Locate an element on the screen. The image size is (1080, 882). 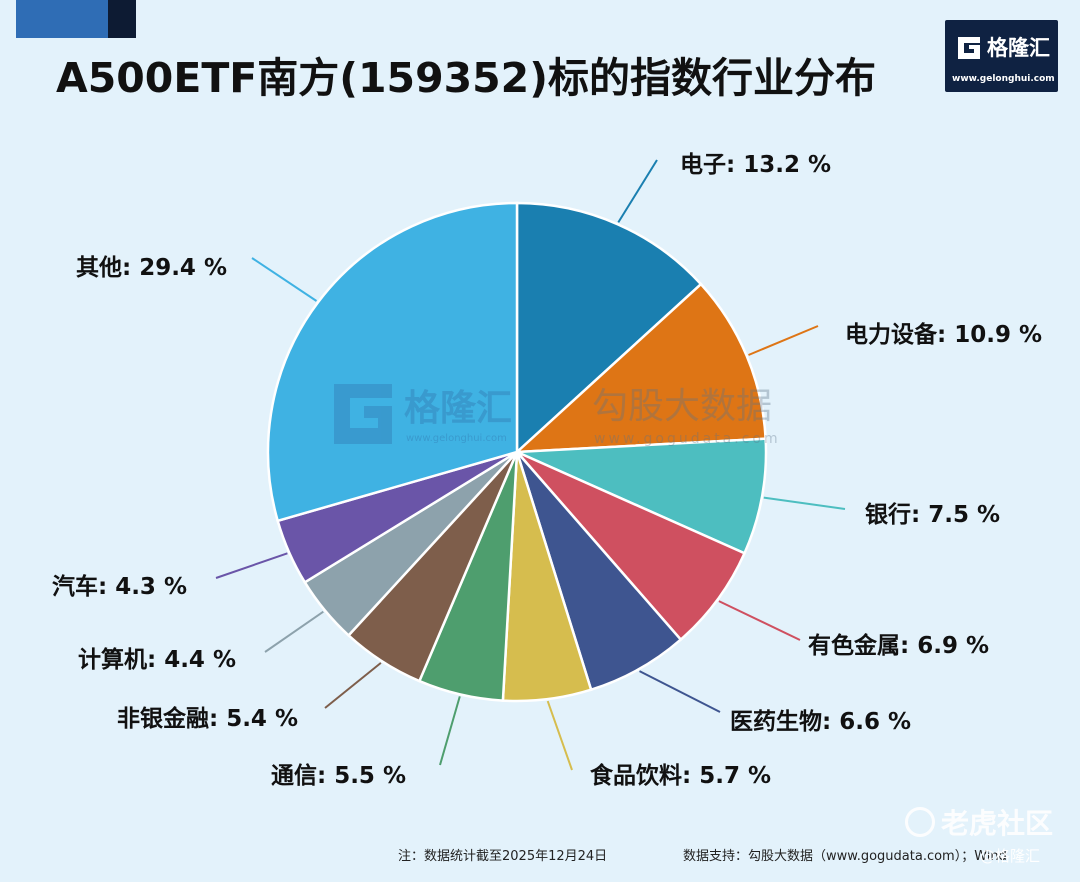
logo-g-icon is located at coordinates (969, 48).